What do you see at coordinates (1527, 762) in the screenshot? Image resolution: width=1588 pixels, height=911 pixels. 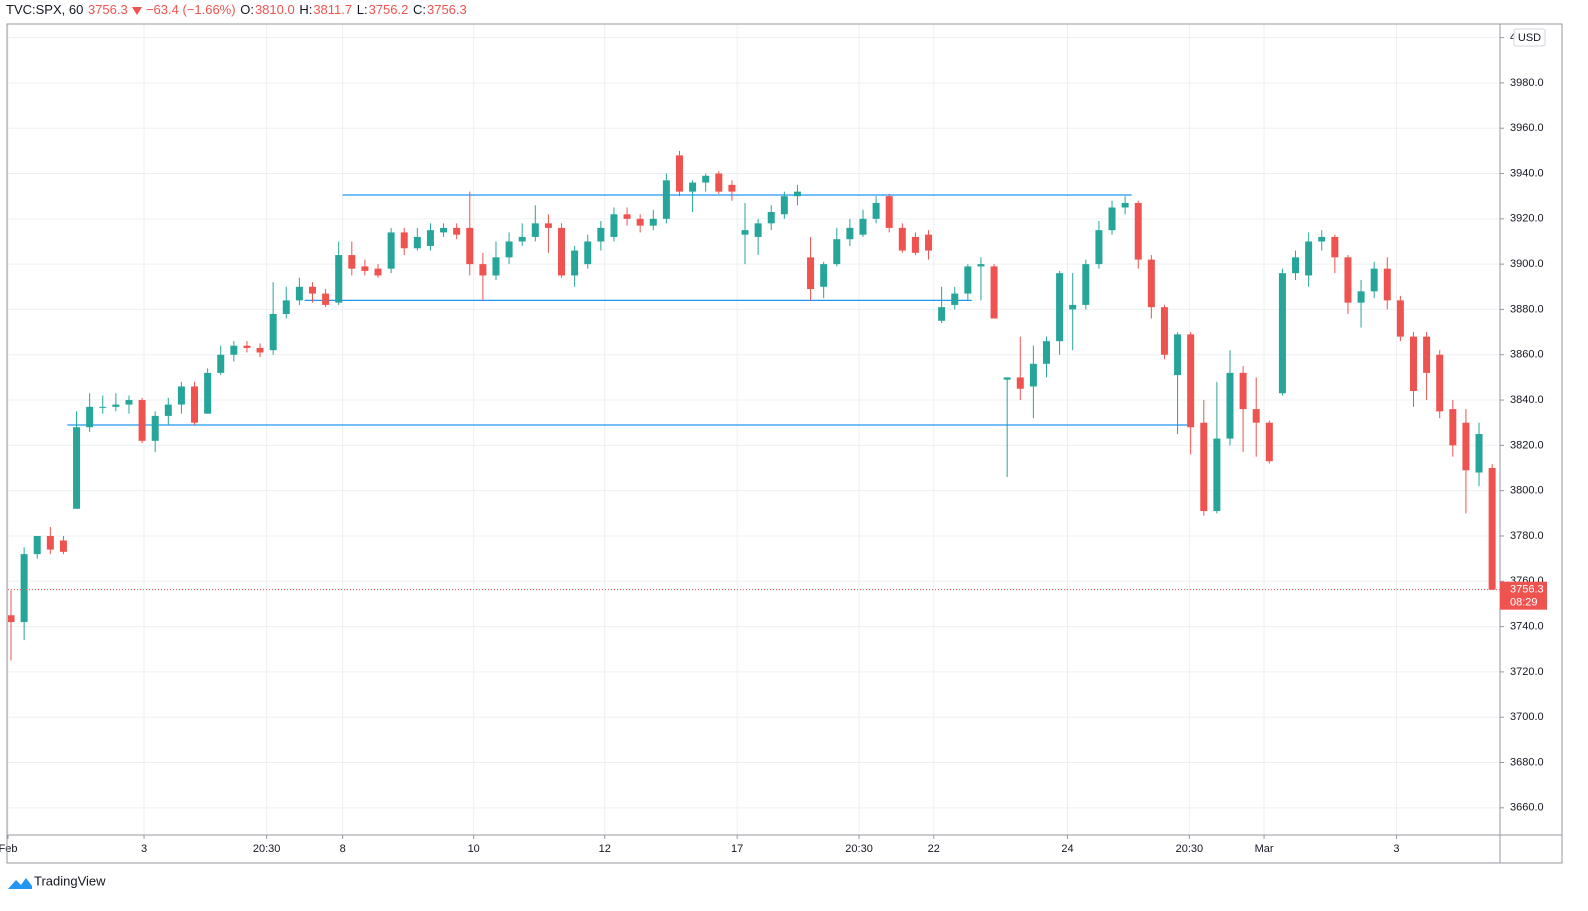 I see `y-tick-label: 3680.0` at bounding box center [1527, 762].